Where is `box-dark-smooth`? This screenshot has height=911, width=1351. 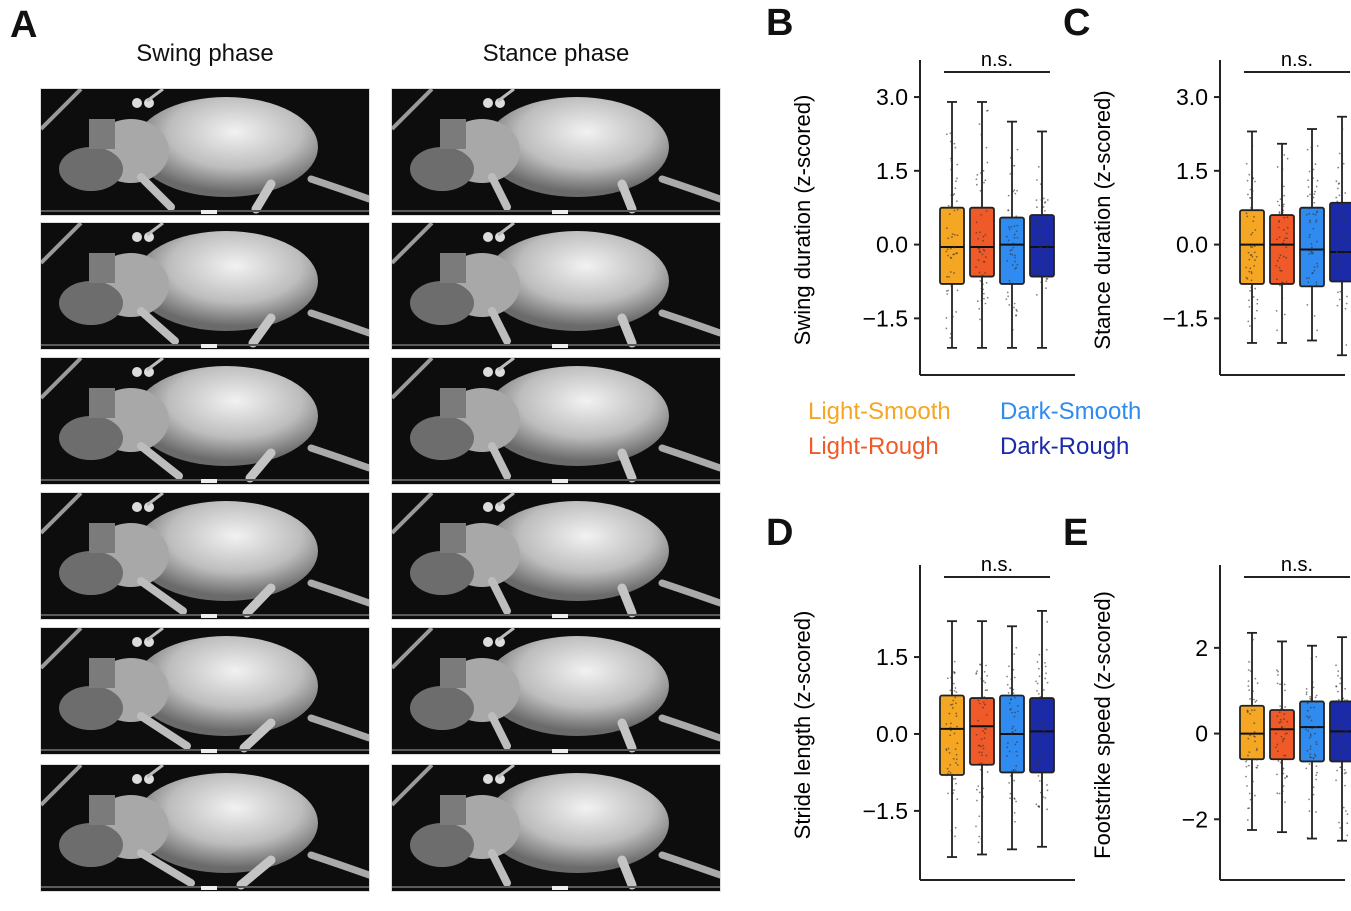 box-dark-smooth is located at coordinates (1312, 742).